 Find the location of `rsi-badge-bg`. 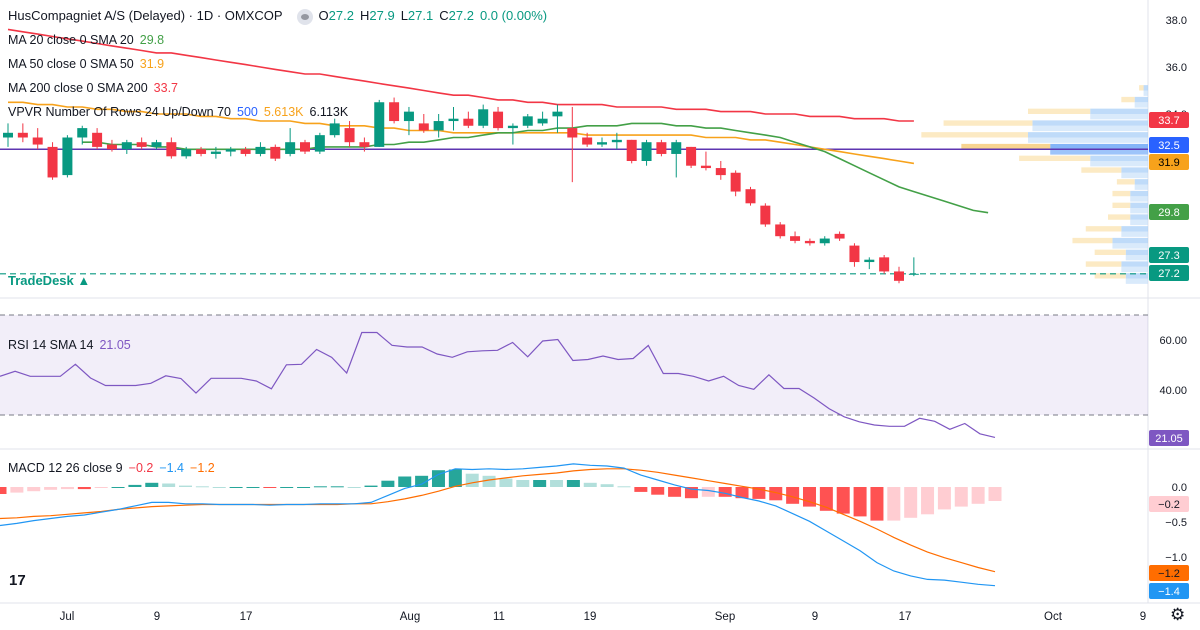

rsi-badge-bg is located at coordinates (1169, 438).